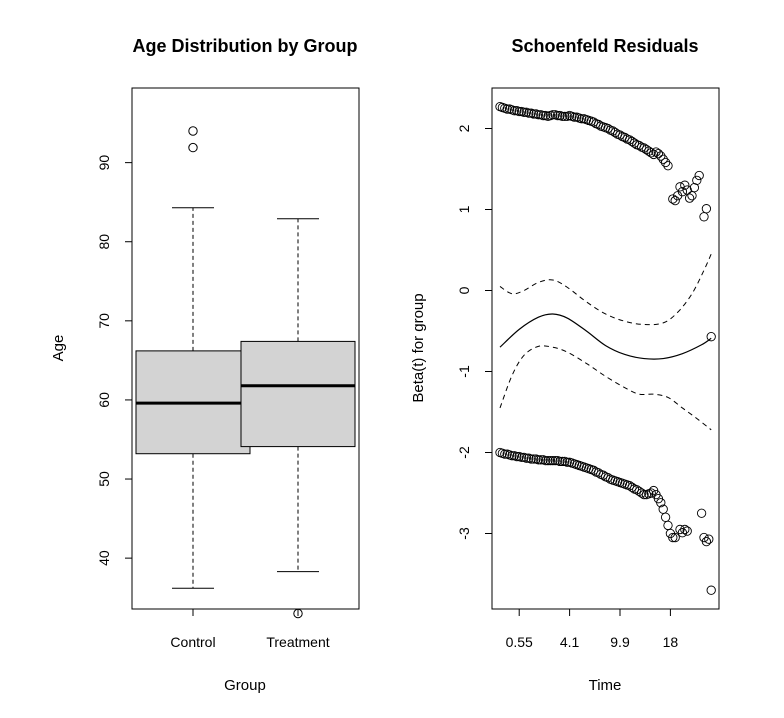 The image size is (784, 718). What do you see at coordinates (464, 371) in the screenshot?
I see `y-tick-label: -1` at bounding box center [464, 371].